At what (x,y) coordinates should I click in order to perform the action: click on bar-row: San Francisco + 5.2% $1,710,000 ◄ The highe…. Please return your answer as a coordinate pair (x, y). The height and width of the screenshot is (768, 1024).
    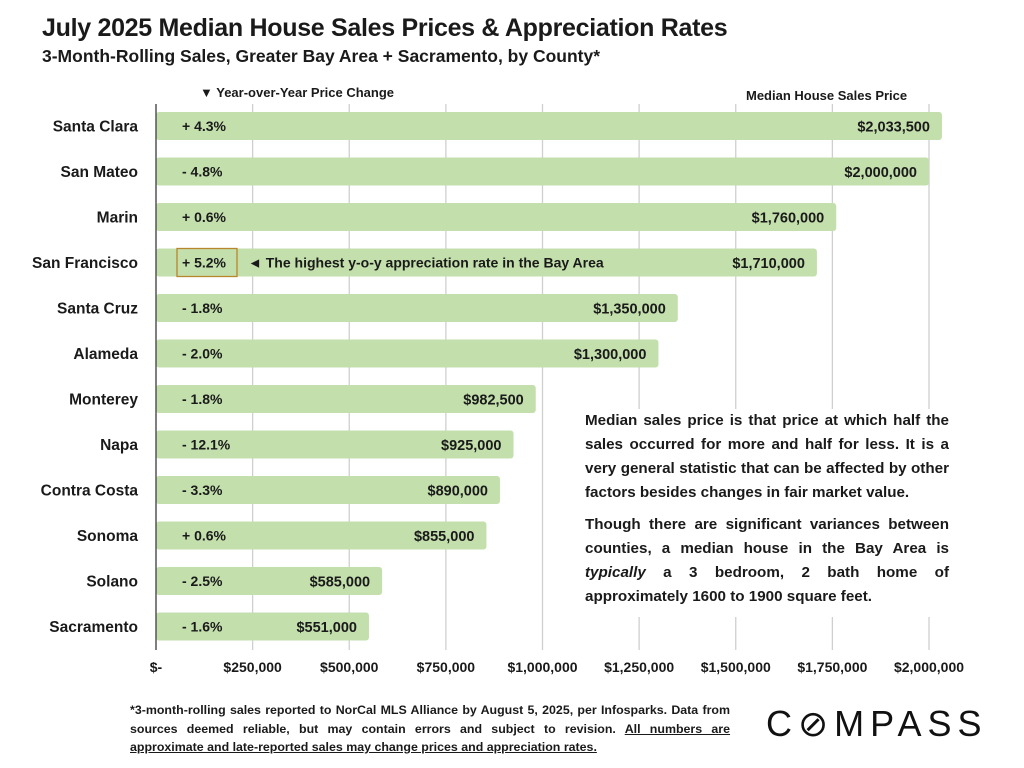
    Looking at the image, I should click on (424, 262).